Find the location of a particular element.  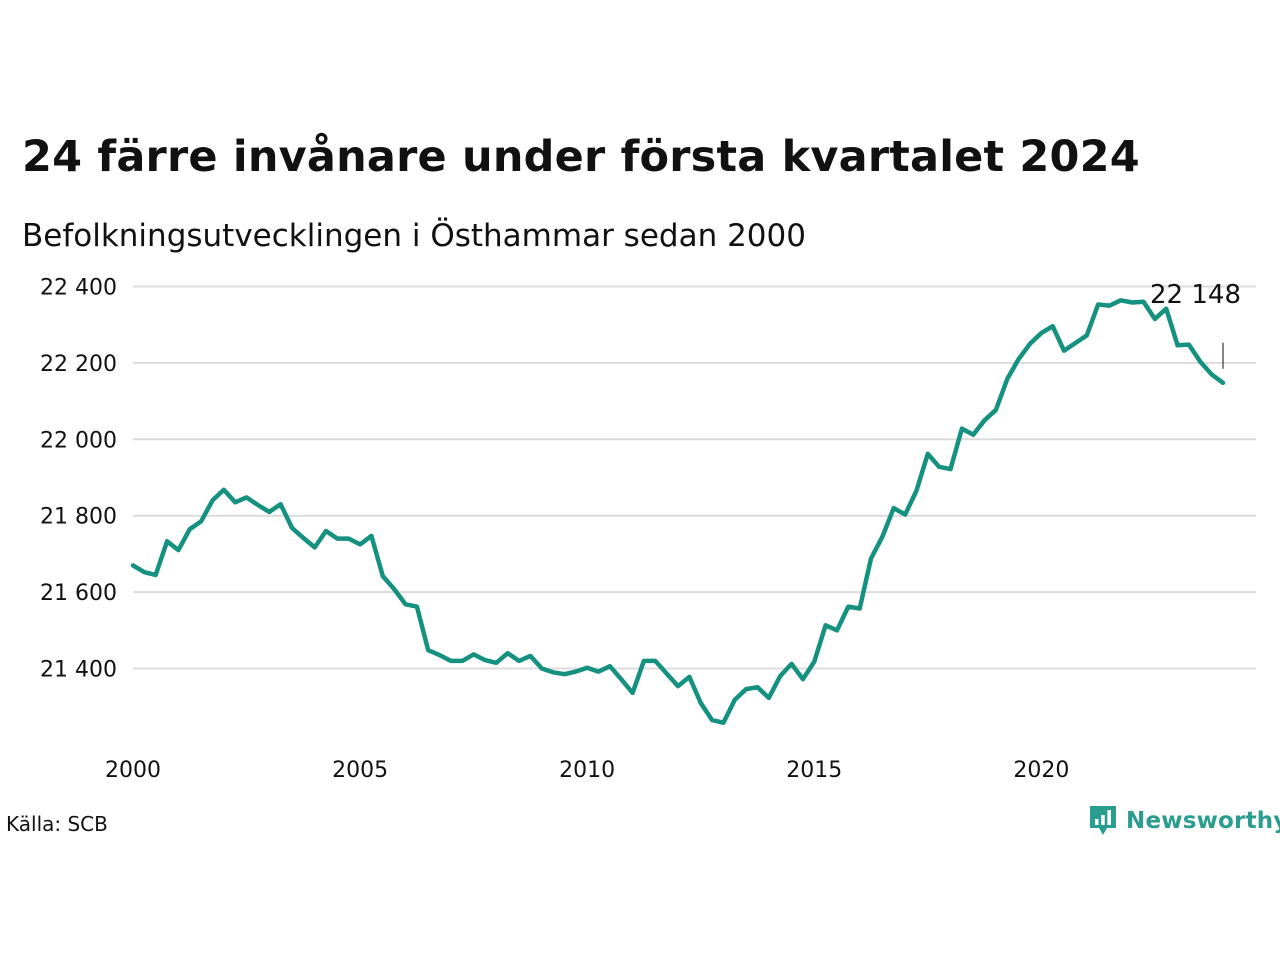

last-value-label: 22 148 is located at coordinates (1195, 295).